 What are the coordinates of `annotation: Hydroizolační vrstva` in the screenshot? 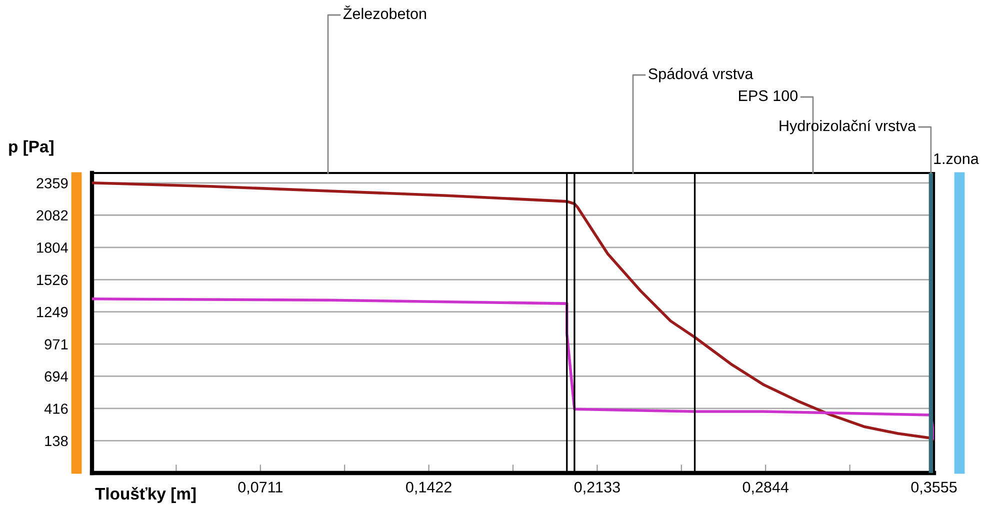 It's located at (848, 127).